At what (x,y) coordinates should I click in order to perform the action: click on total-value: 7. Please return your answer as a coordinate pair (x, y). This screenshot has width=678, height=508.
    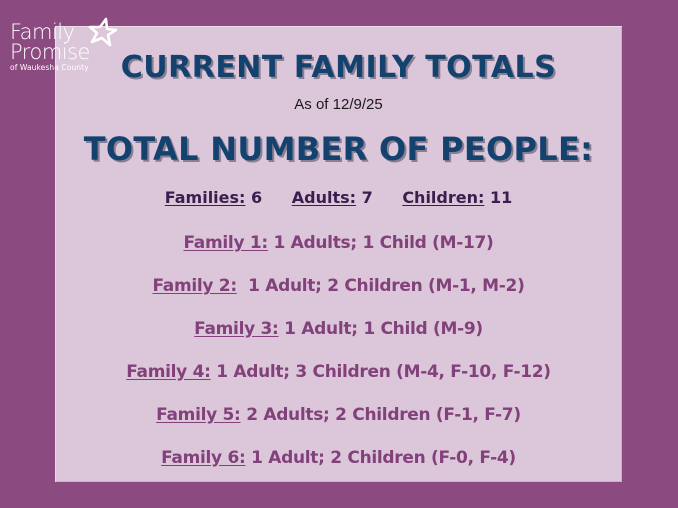
    Looking at the image, I should click on (367, 197).